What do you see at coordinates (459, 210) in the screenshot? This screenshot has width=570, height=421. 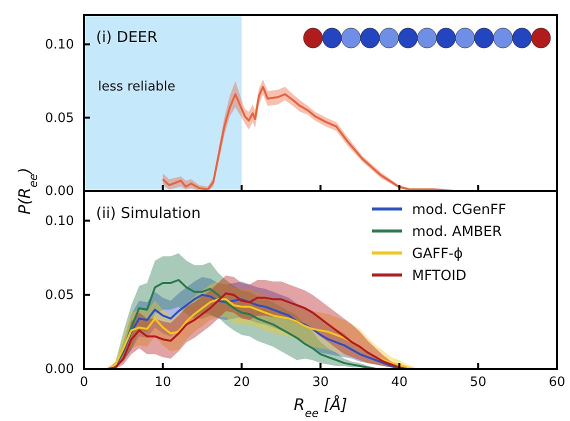 I see `legend-label: mod. CGenFF` at bounding box center [459, 210].